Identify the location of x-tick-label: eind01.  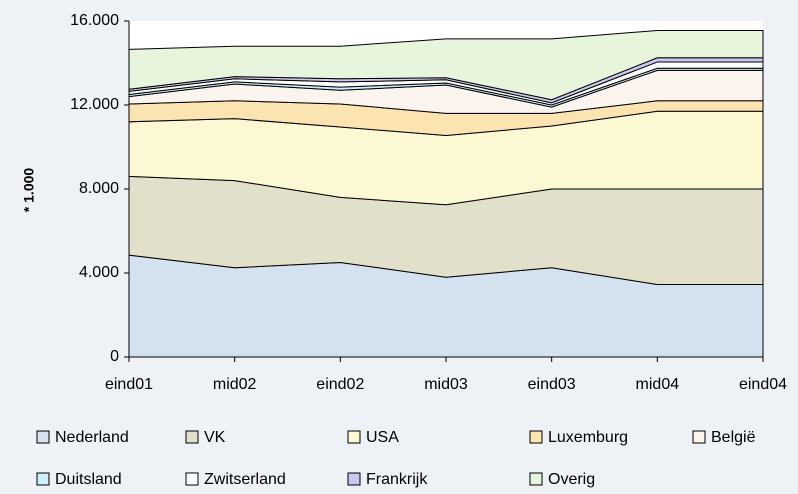
(129, 384).